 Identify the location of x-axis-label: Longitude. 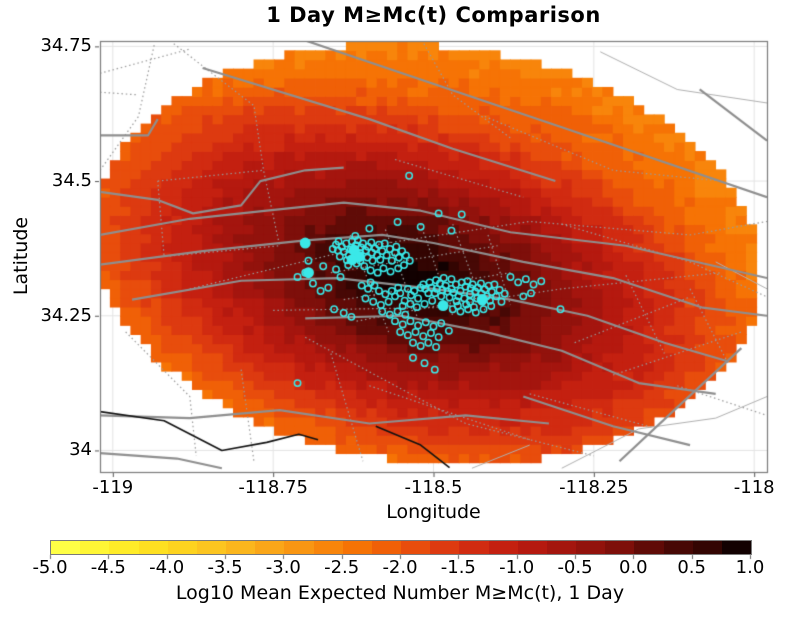
(433, 512).